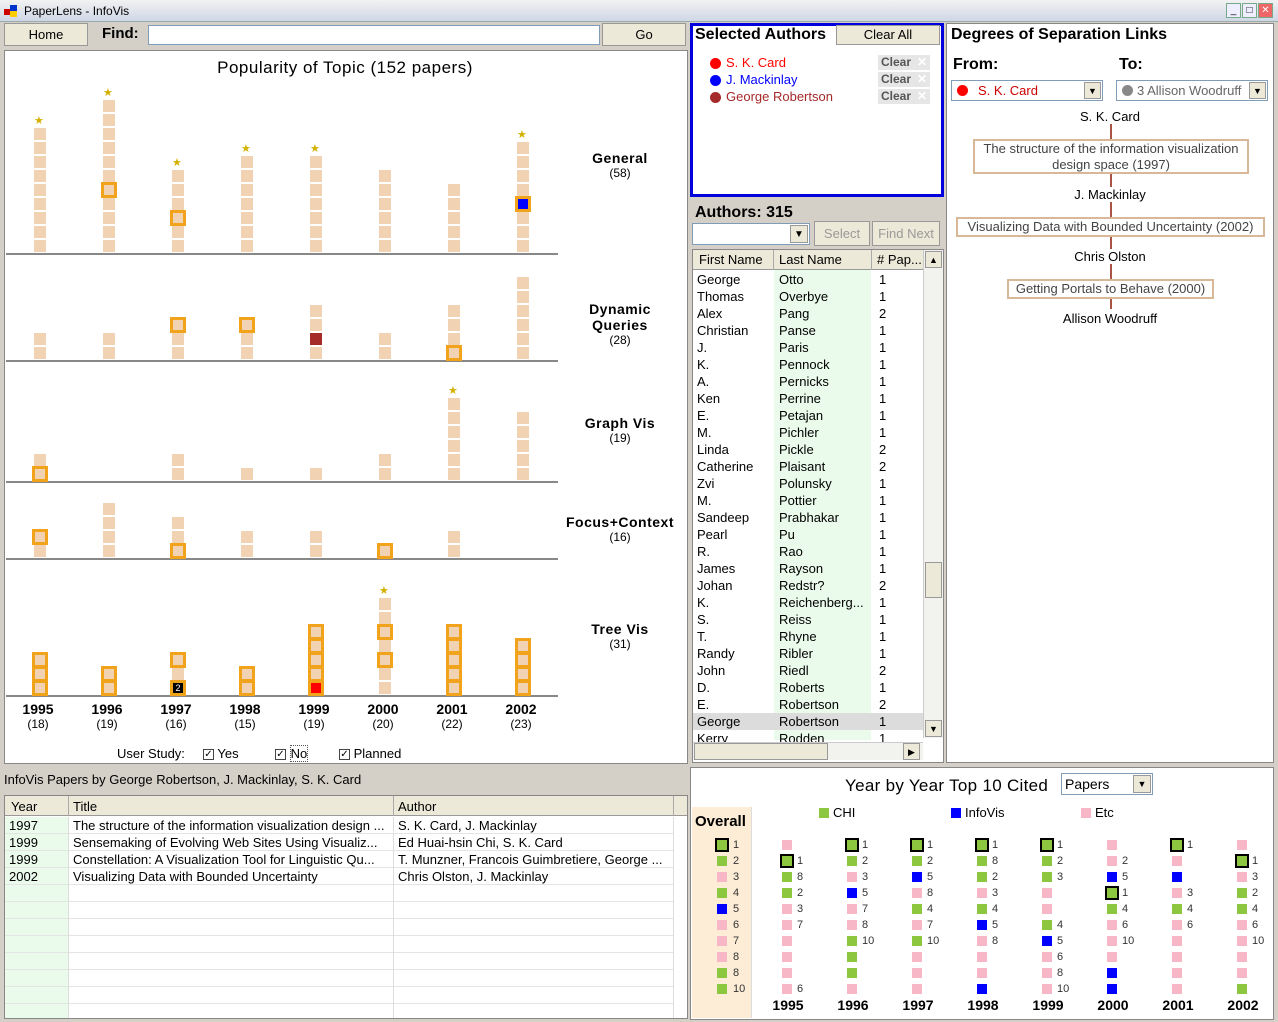 The height and width of the screenshot is (1022, 1278). Describe the element at coordinates (644, 34) in the screenshot. I see `go-button: Go` at that location.